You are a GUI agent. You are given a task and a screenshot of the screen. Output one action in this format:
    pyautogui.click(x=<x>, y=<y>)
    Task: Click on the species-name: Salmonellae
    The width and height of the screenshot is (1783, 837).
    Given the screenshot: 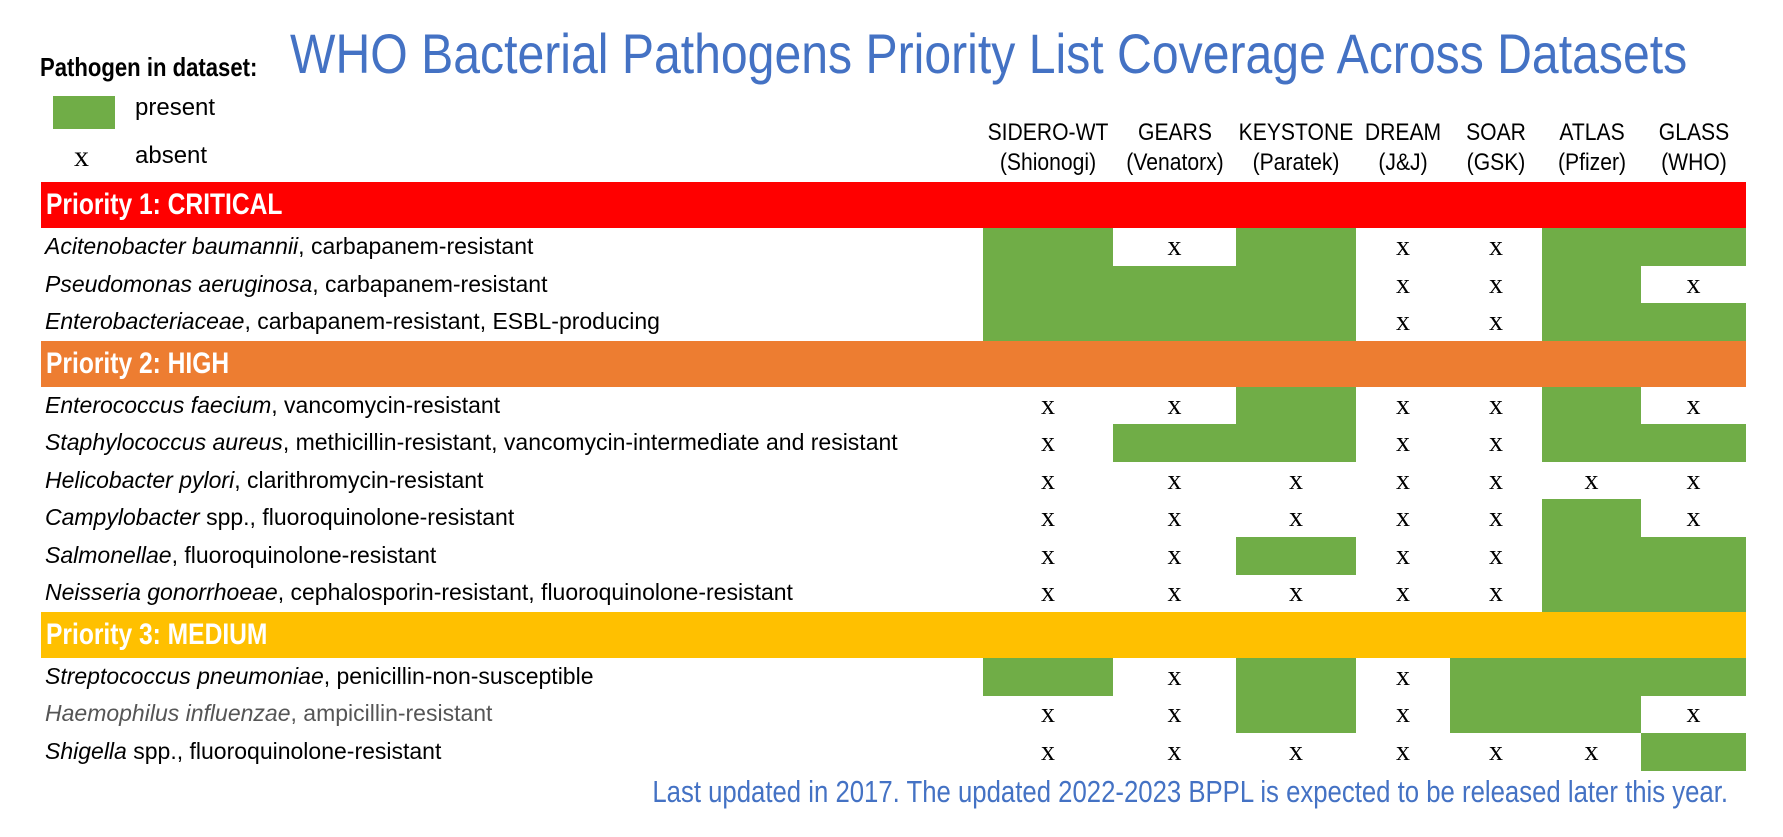 What is the action you would take?
    pyautogui.click(x=108, y=554)
    